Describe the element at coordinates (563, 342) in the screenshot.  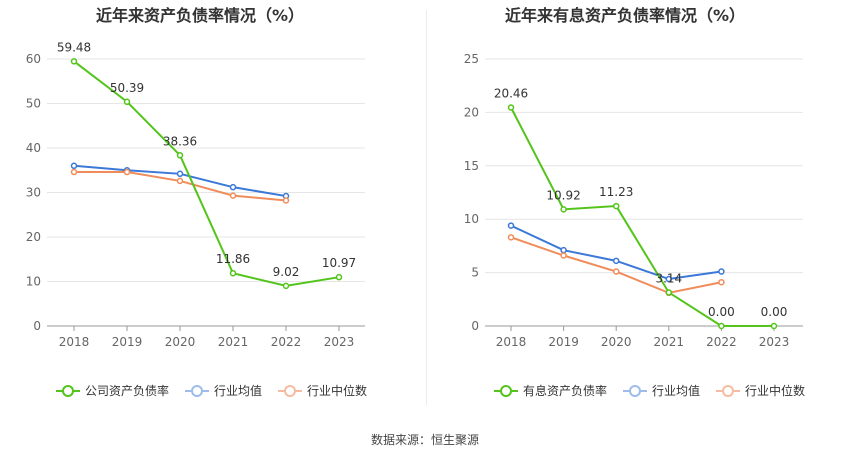
I see `right-x-tick-label: 2019` at that location.